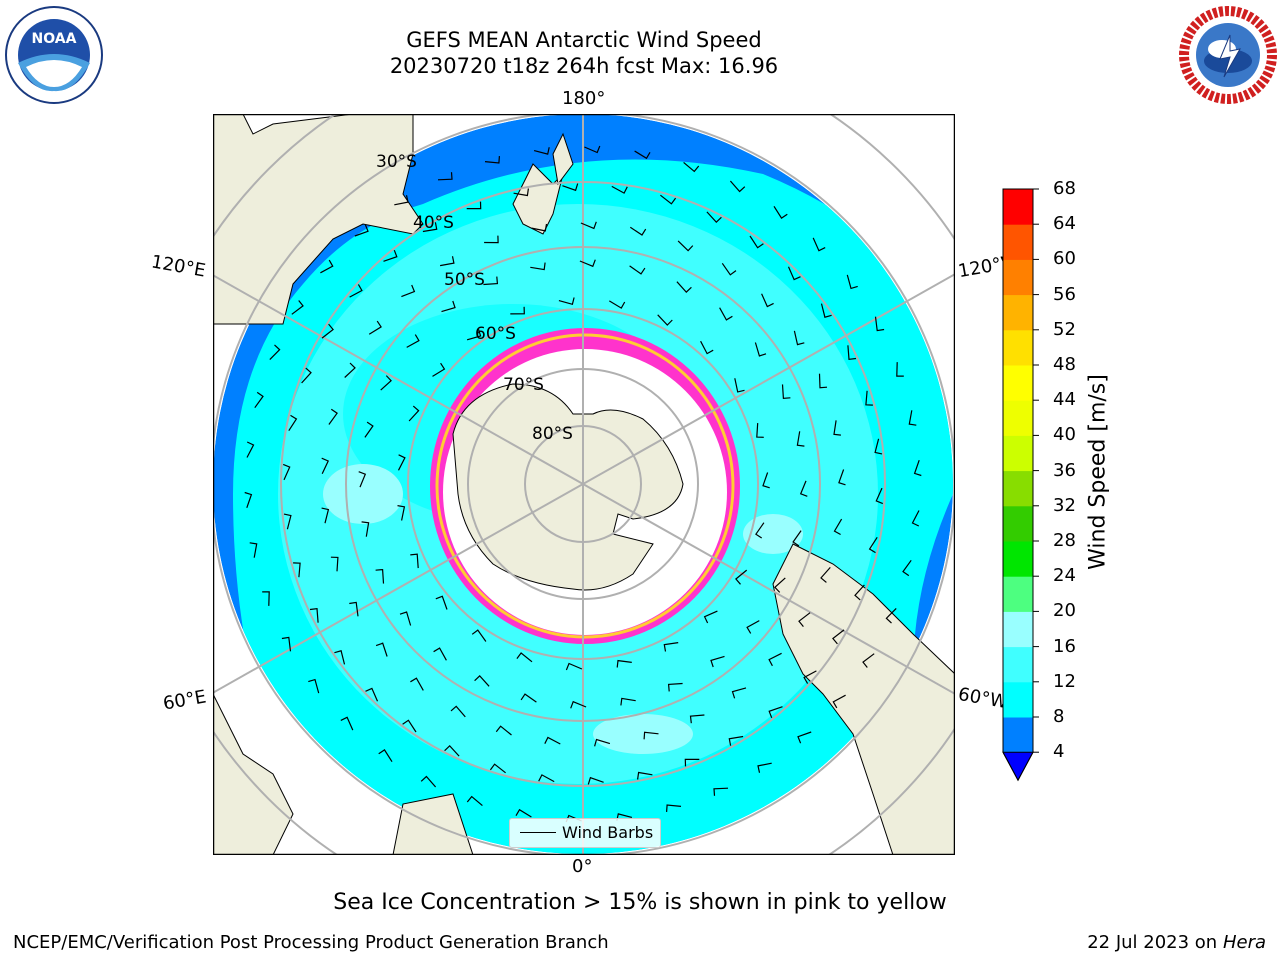  What do you see at coordinates (396, 162) in the screenshot?
I see `lat-label-30s: 30°S` at bounding box center [396, 162].